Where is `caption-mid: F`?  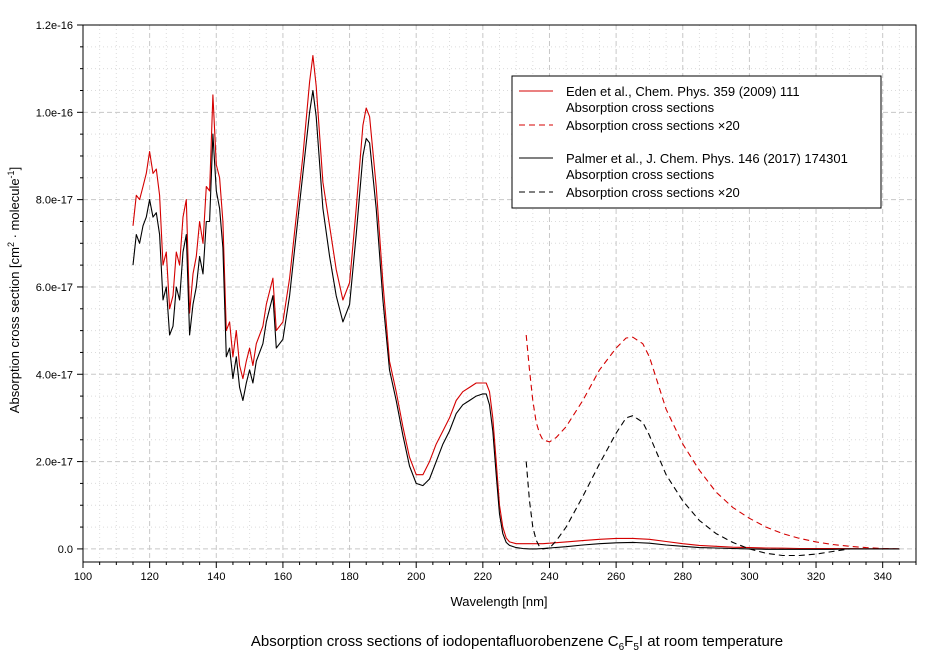
caption-mid: F is located at coordinates (628, 641).